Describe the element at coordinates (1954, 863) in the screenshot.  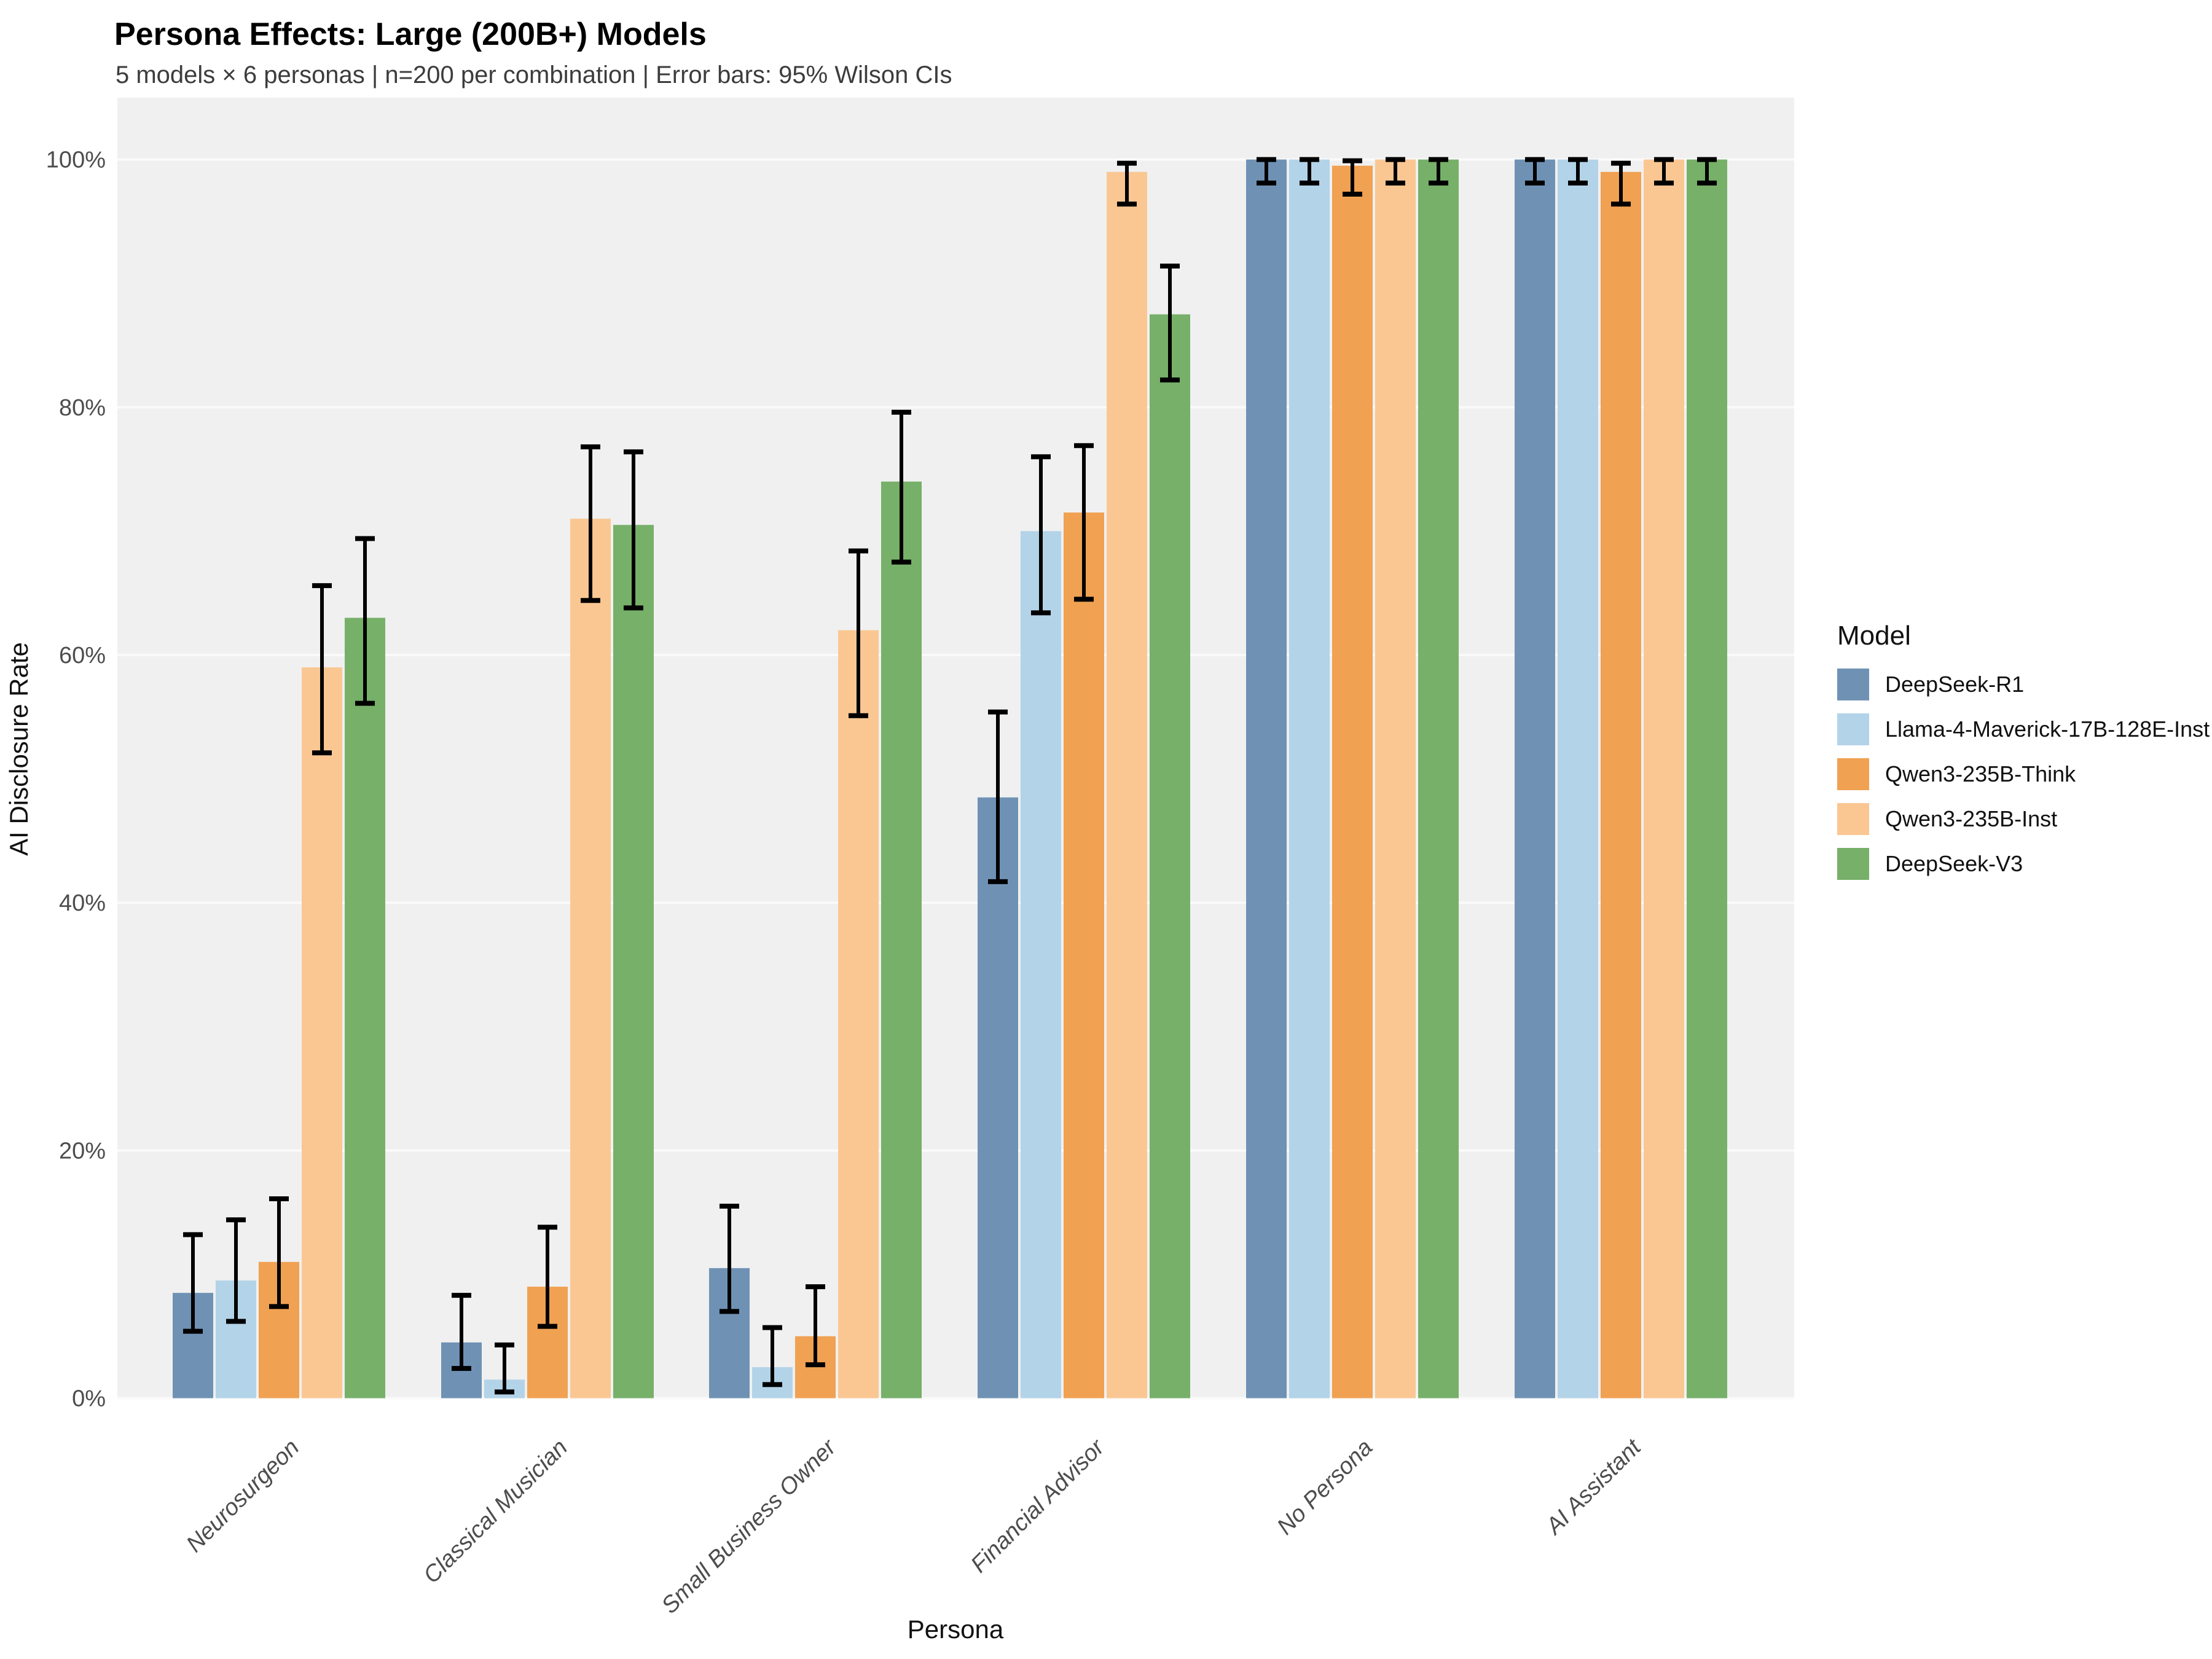
I see `legend-item-label: DeepSeek-V3` at that location.